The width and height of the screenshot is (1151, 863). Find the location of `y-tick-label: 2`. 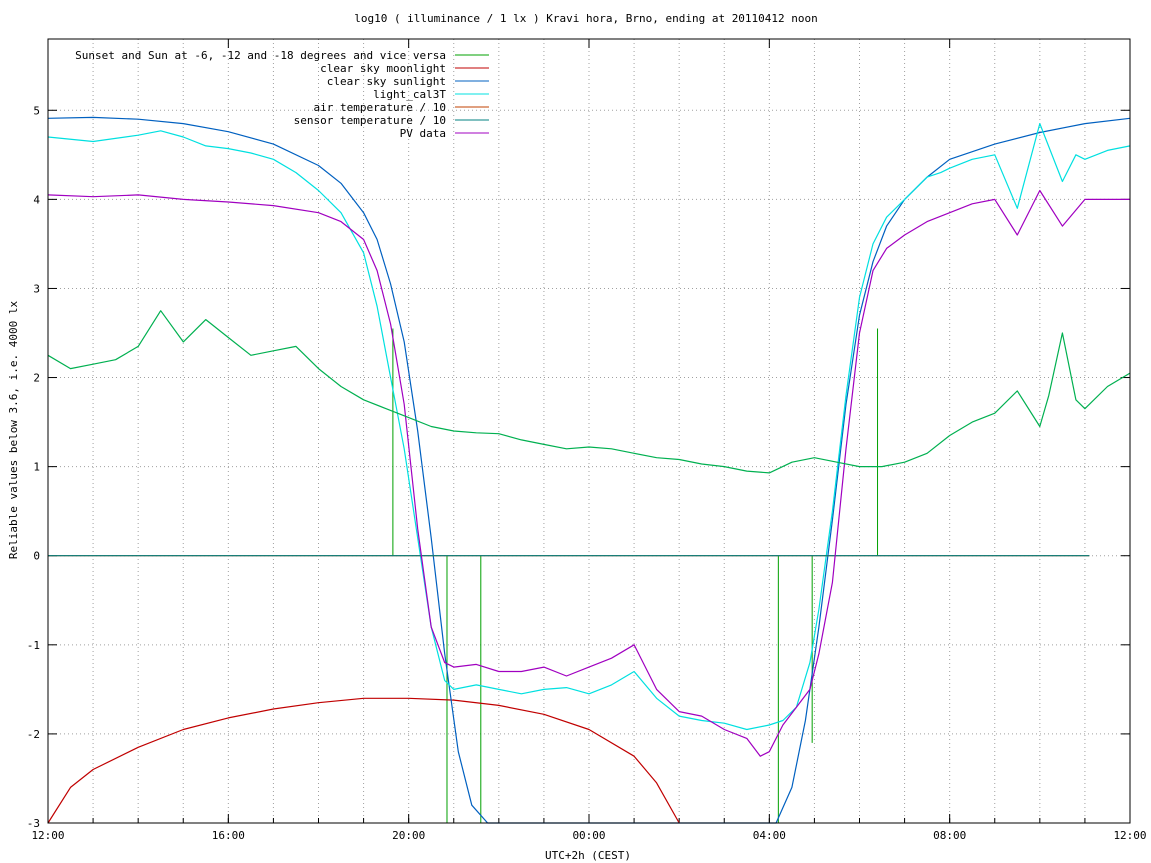

y-tick-label: 2 is located at coordinates (36, 378).